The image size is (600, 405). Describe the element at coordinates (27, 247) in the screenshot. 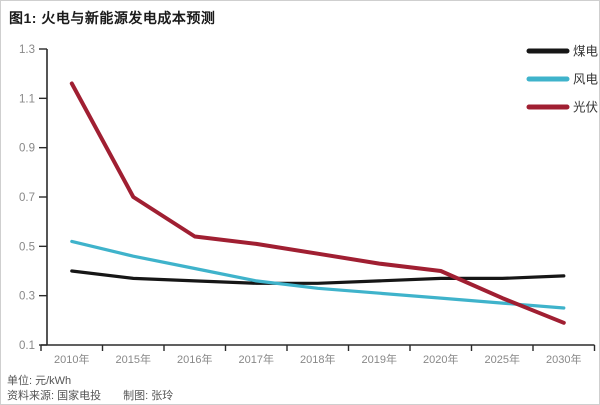

I see `y-tick-label: 0.5` at that location.